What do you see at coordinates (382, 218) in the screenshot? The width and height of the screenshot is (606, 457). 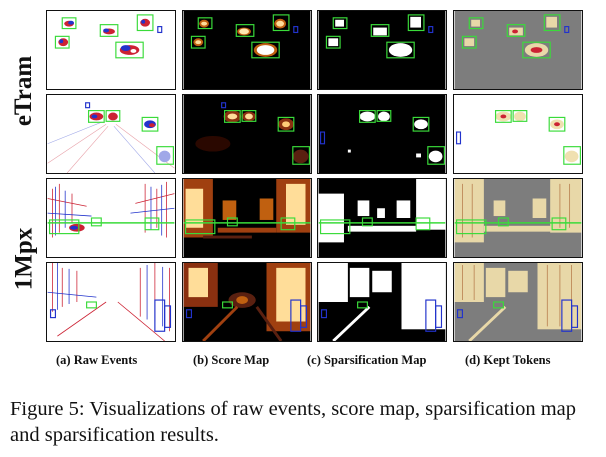 I see `1mpx-1-sparsification-map` at bounding box center [382, 218].